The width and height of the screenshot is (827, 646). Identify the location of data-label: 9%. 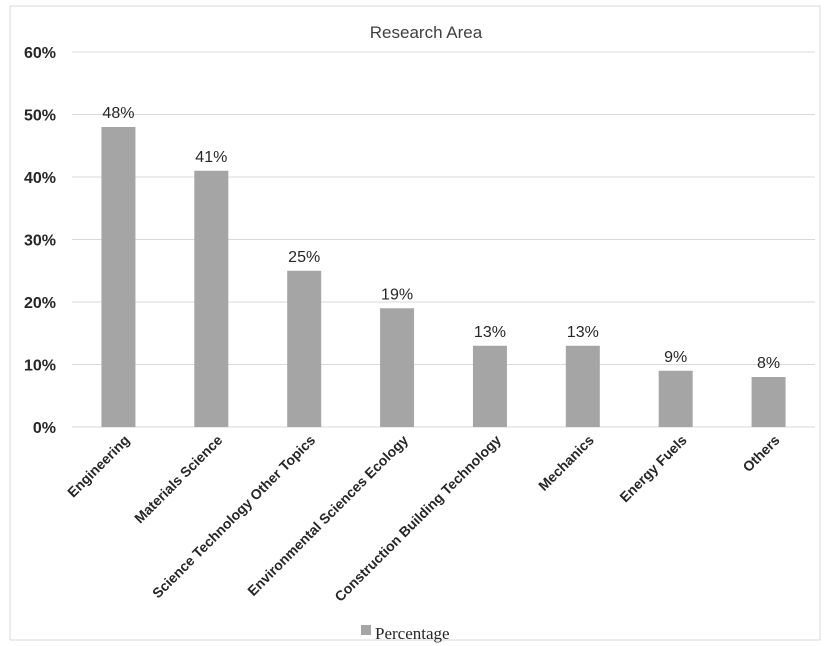
(675, 357).